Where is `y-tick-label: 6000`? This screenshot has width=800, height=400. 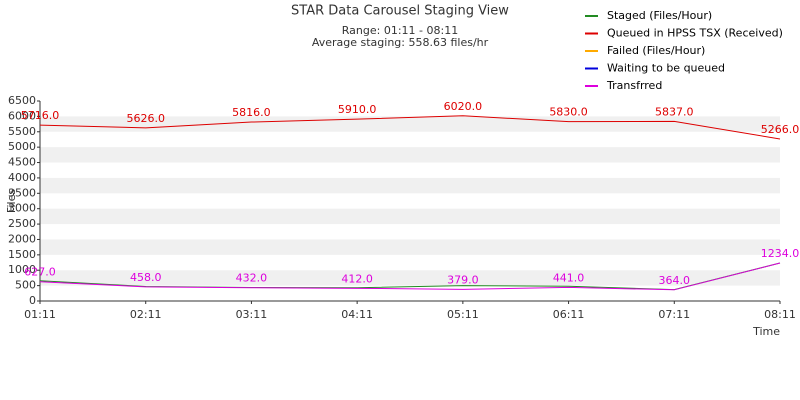
y-tick-label: 6000 is located at coordinates (22, 115).